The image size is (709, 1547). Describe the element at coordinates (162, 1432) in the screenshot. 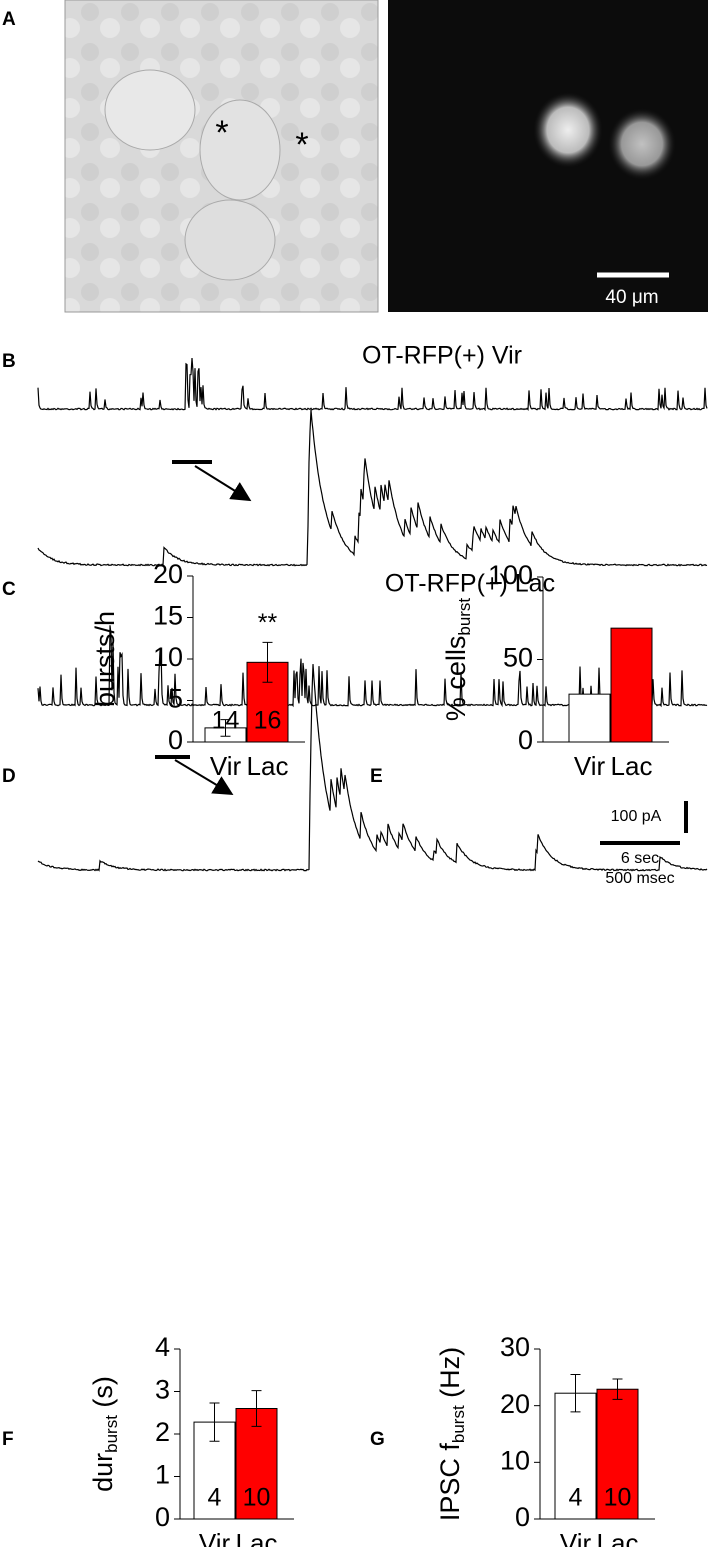

I see `y-tick-label: 2` at that location.